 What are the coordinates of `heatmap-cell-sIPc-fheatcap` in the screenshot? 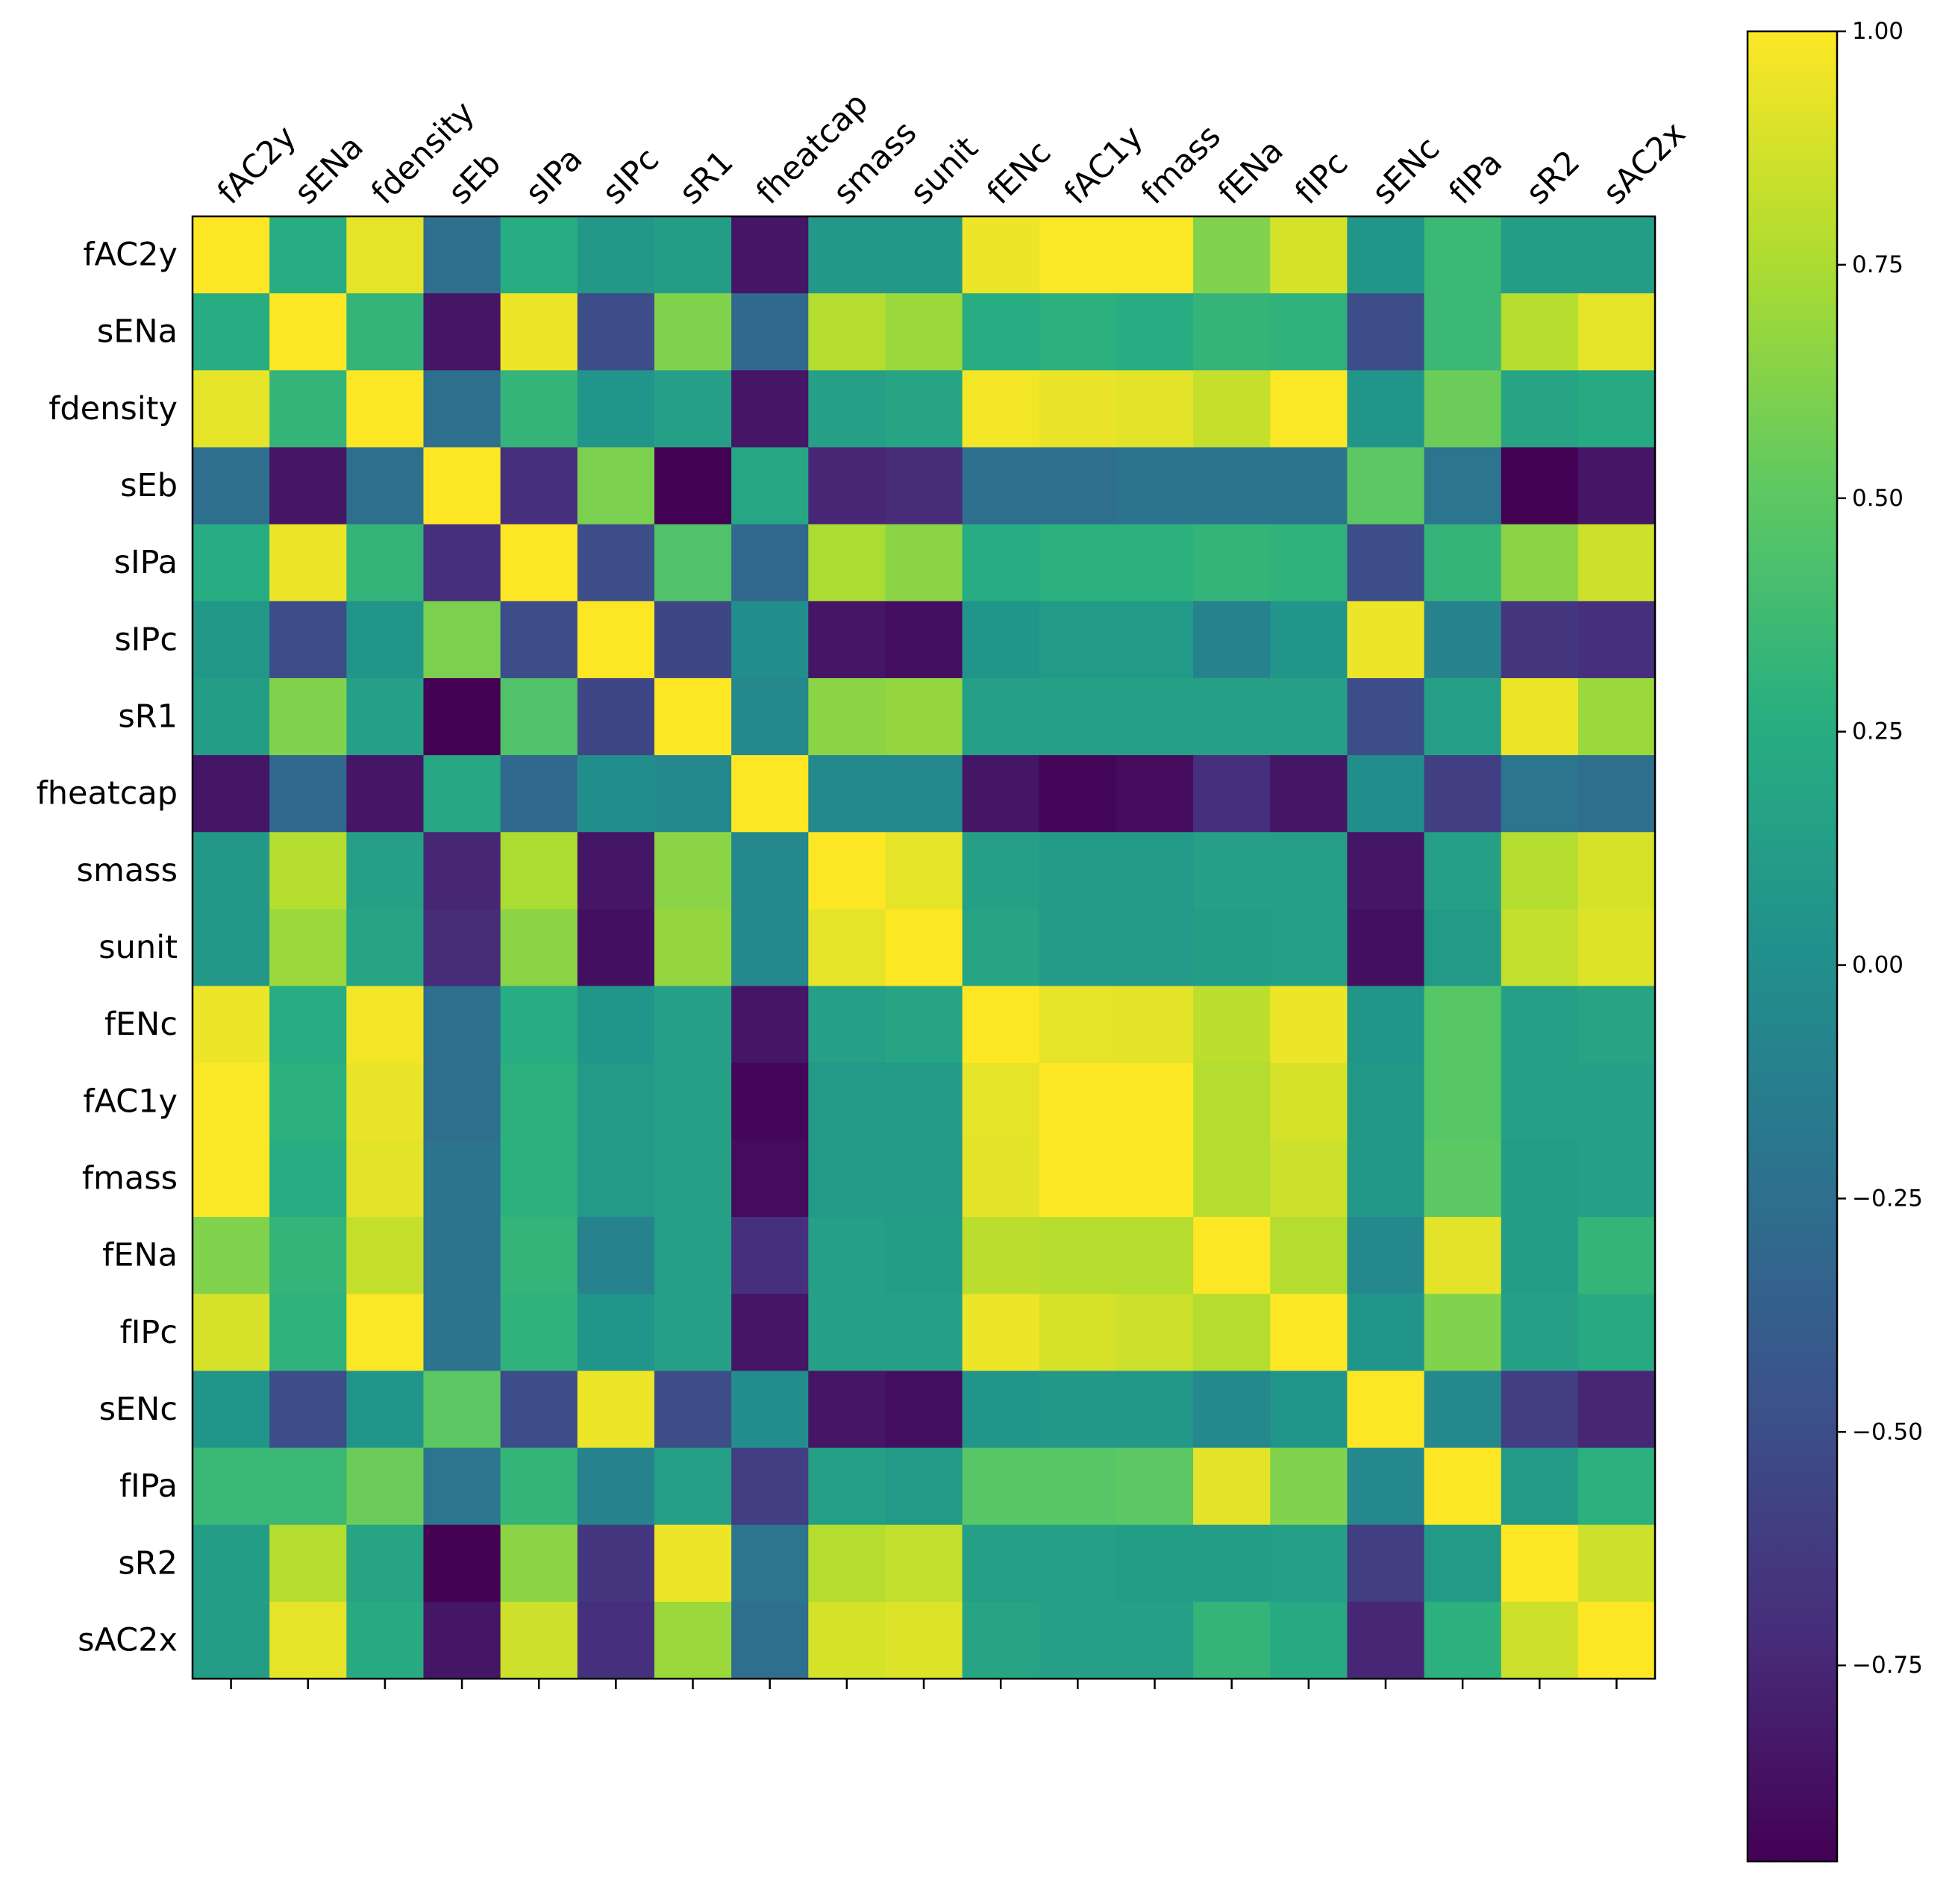 It's located at (770, 640).